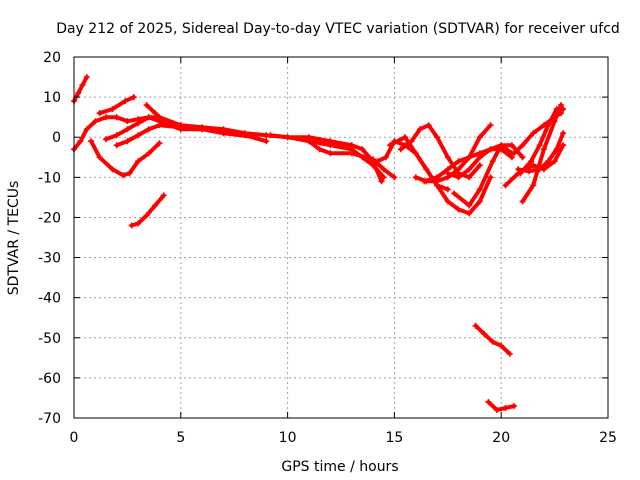 This screenshot has width=640, height=480. I want to click on x-tick-label: 0, so click(74, 438).